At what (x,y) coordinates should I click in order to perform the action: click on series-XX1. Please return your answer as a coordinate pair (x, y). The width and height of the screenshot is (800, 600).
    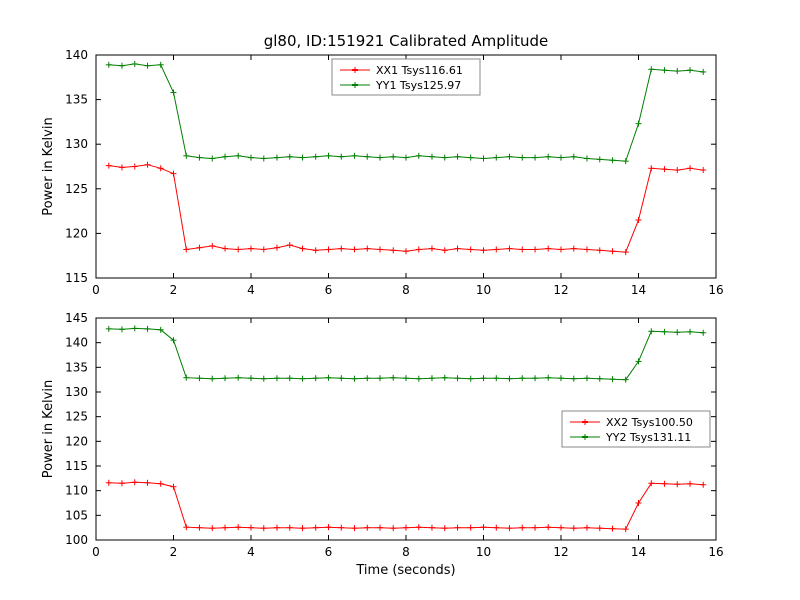
    Looking at the image, I should click on (406, 208).